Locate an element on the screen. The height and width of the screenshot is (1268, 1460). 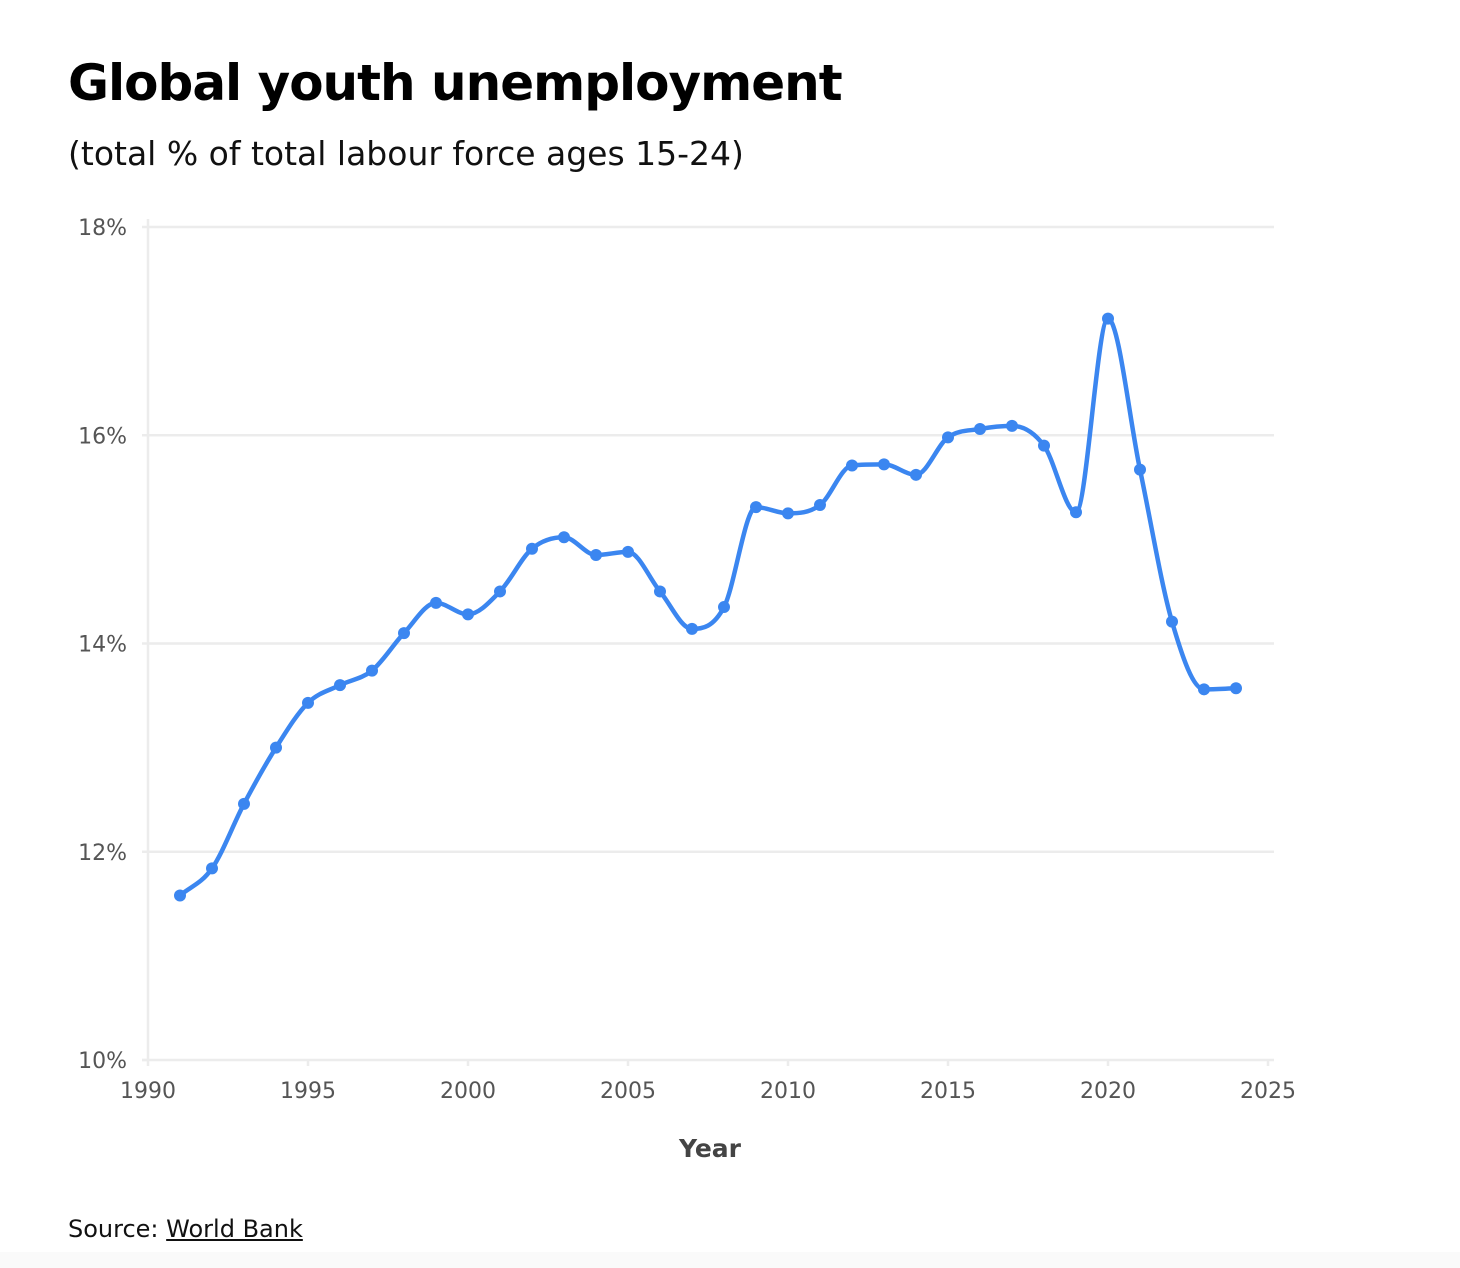
x-tick-label: 2000 is located at coordinates (468, 1091).